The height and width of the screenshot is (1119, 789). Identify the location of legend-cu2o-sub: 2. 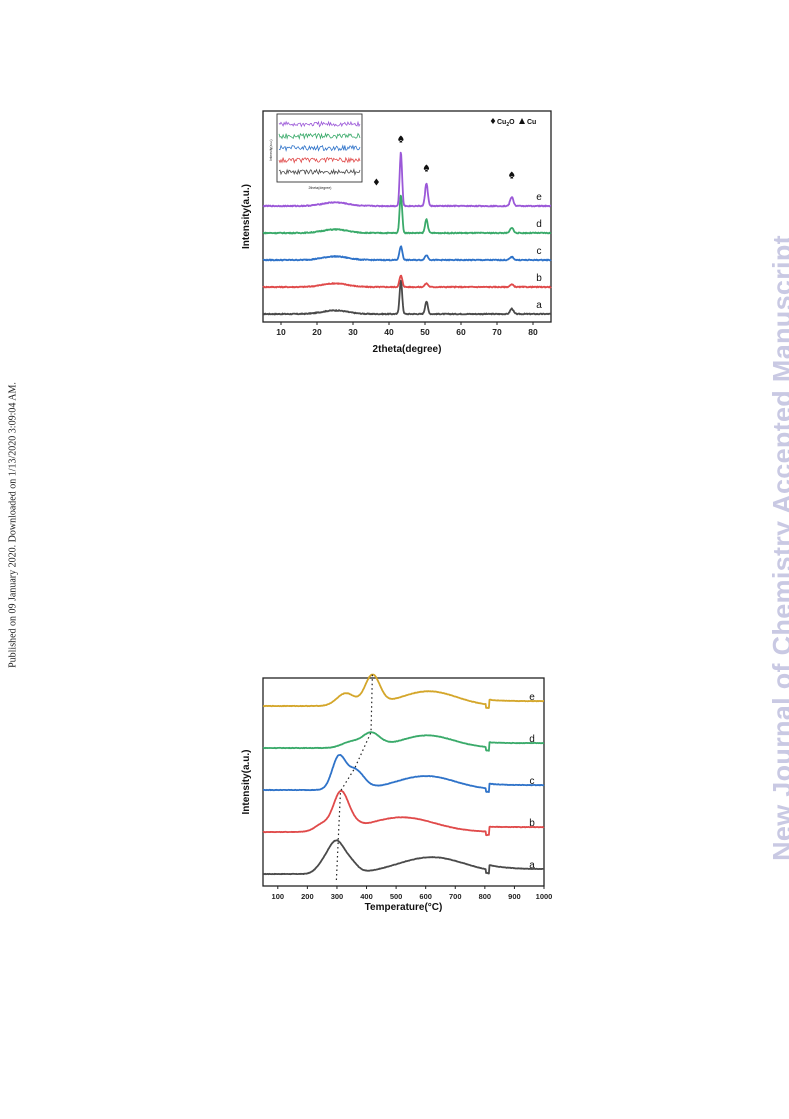
(507, 125).